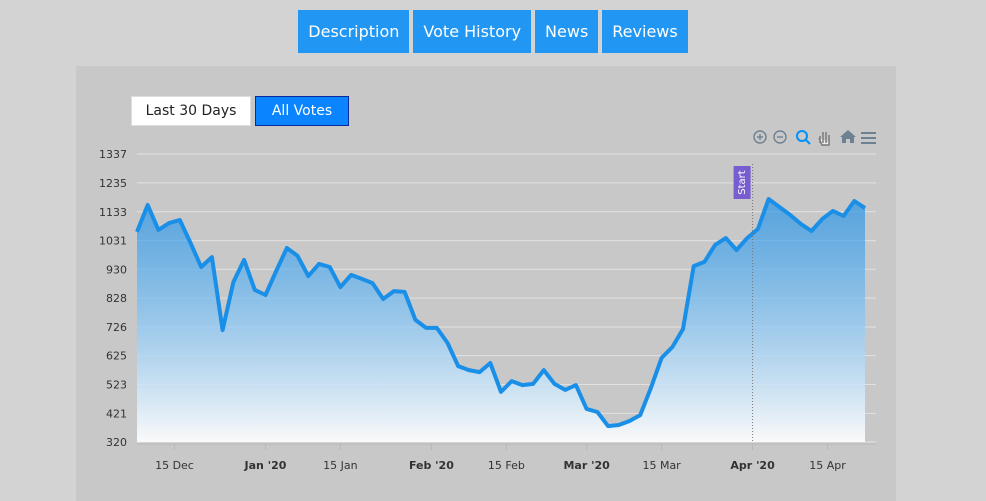 The width and height of the screenshot is (986, 501). I want to click on tab: Description, so click(354, 31).